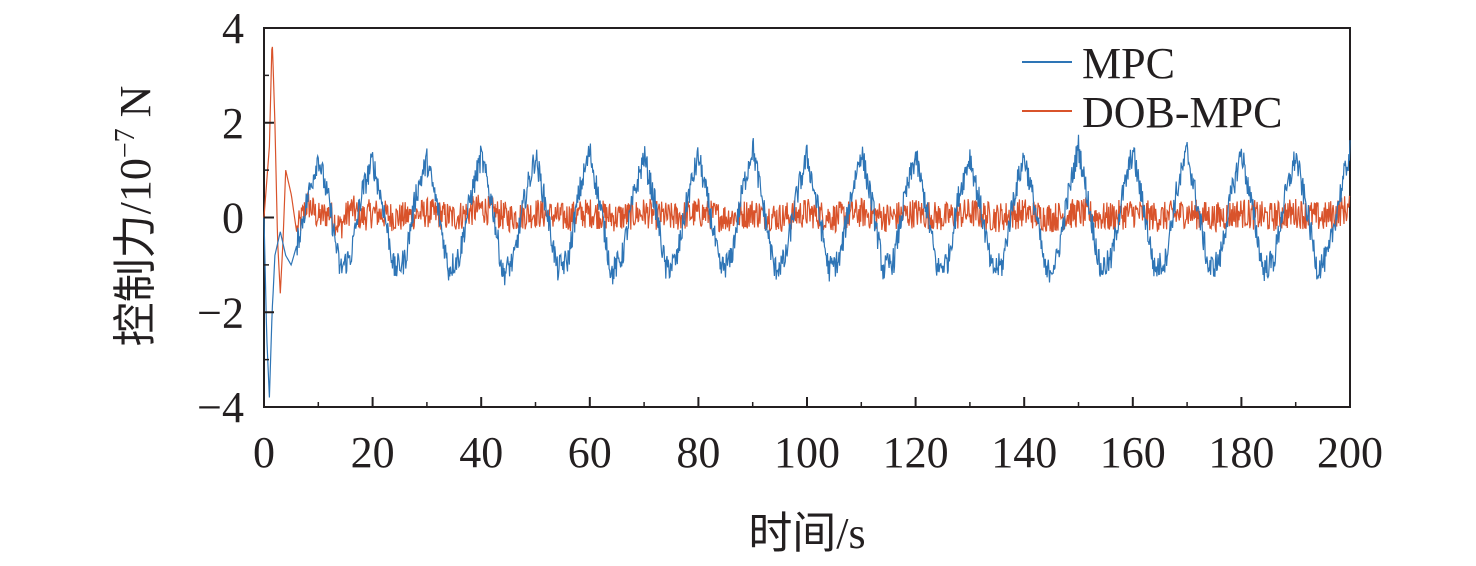 The width and height of the screenshot is (1476, 566). What do you see at coordinates (1182, 112) in the screenshot?
I see `legend-label-dob-mpc: DOB-MPC` at bounding box center [1182, 112].